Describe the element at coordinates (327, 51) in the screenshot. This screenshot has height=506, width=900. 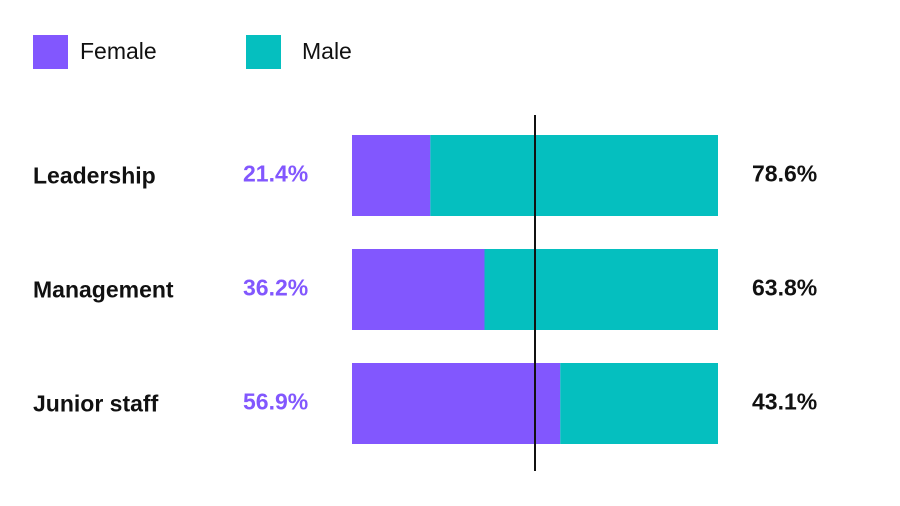
I see `legend-label: Male` at that location.